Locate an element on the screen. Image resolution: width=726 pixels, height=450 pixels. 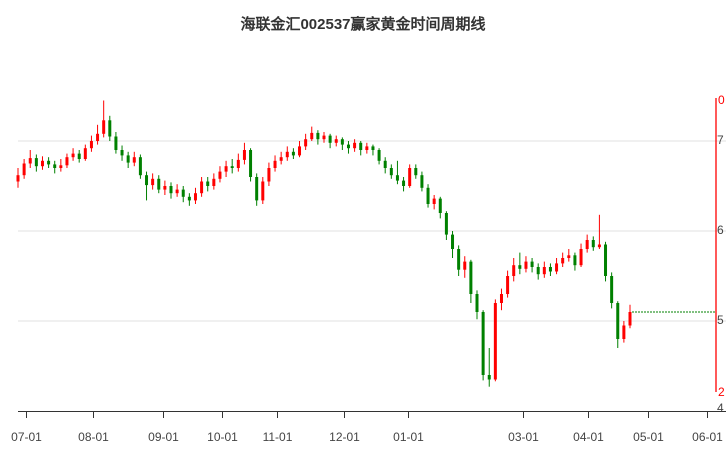
right-axis-top-label: 0 is located at coordinates (721, 100).